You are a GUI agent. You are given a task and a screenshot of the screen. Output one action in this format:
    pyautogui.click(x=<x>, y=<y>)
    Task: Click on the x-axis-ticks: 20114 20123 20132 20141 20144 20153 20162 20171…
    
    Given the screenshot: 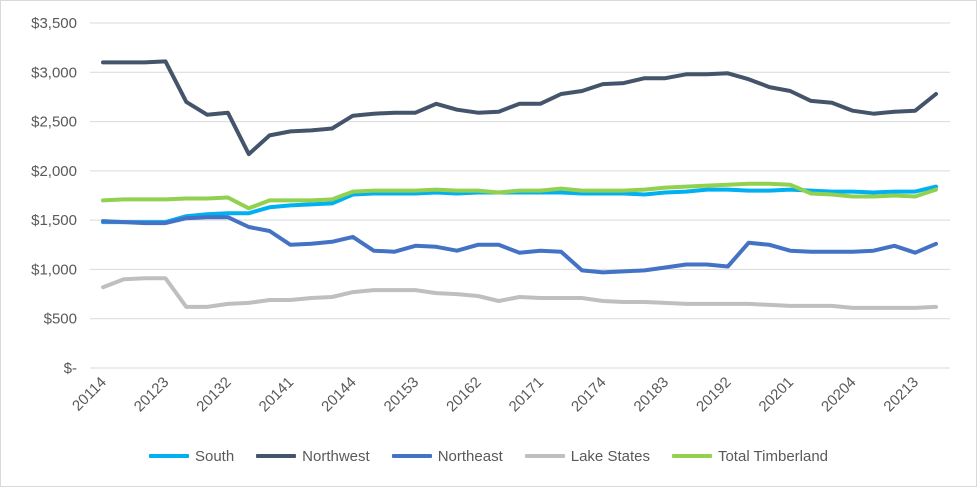 What is the action you would take?
    pyautogui.click(x=495, y=395)
    